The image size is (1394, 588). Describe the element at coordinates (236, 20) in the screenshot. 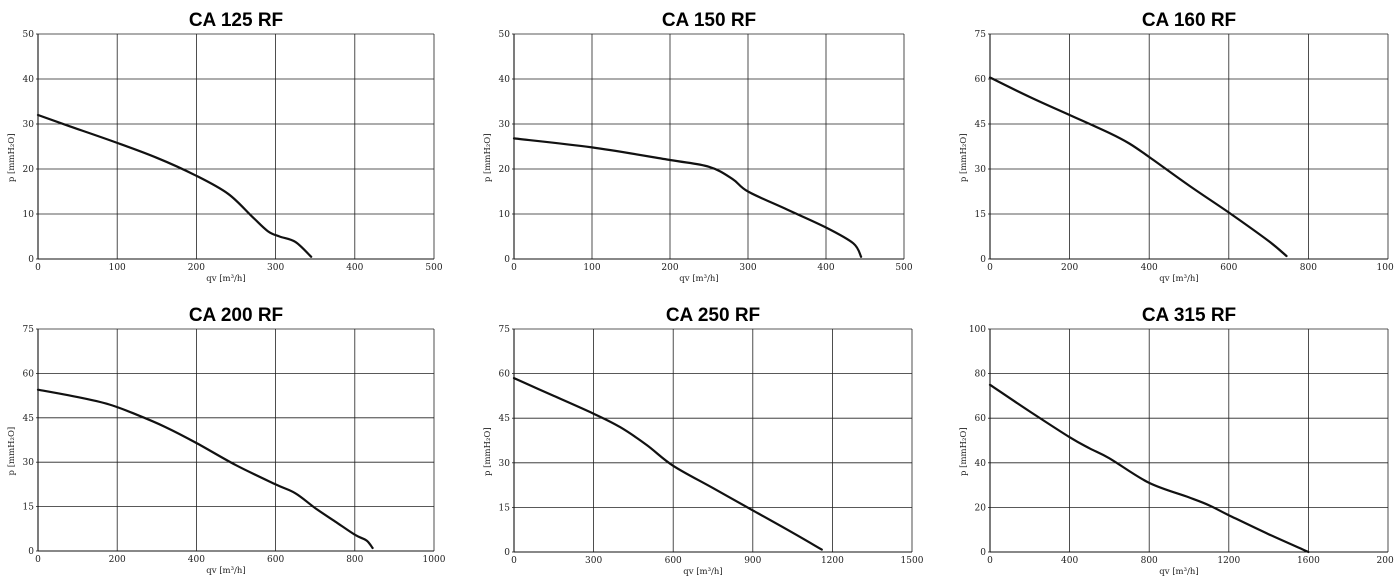

I see `chart-title: CA 125 RF` at that location.